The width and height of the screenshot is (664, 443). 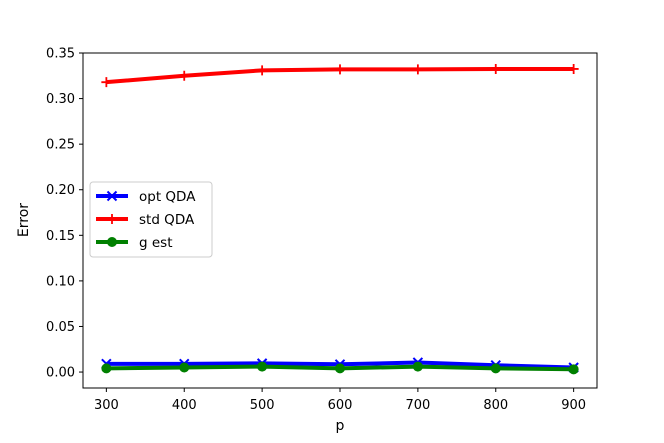 I want to click on legend-marker-g-est, so click(x=112, y=242).